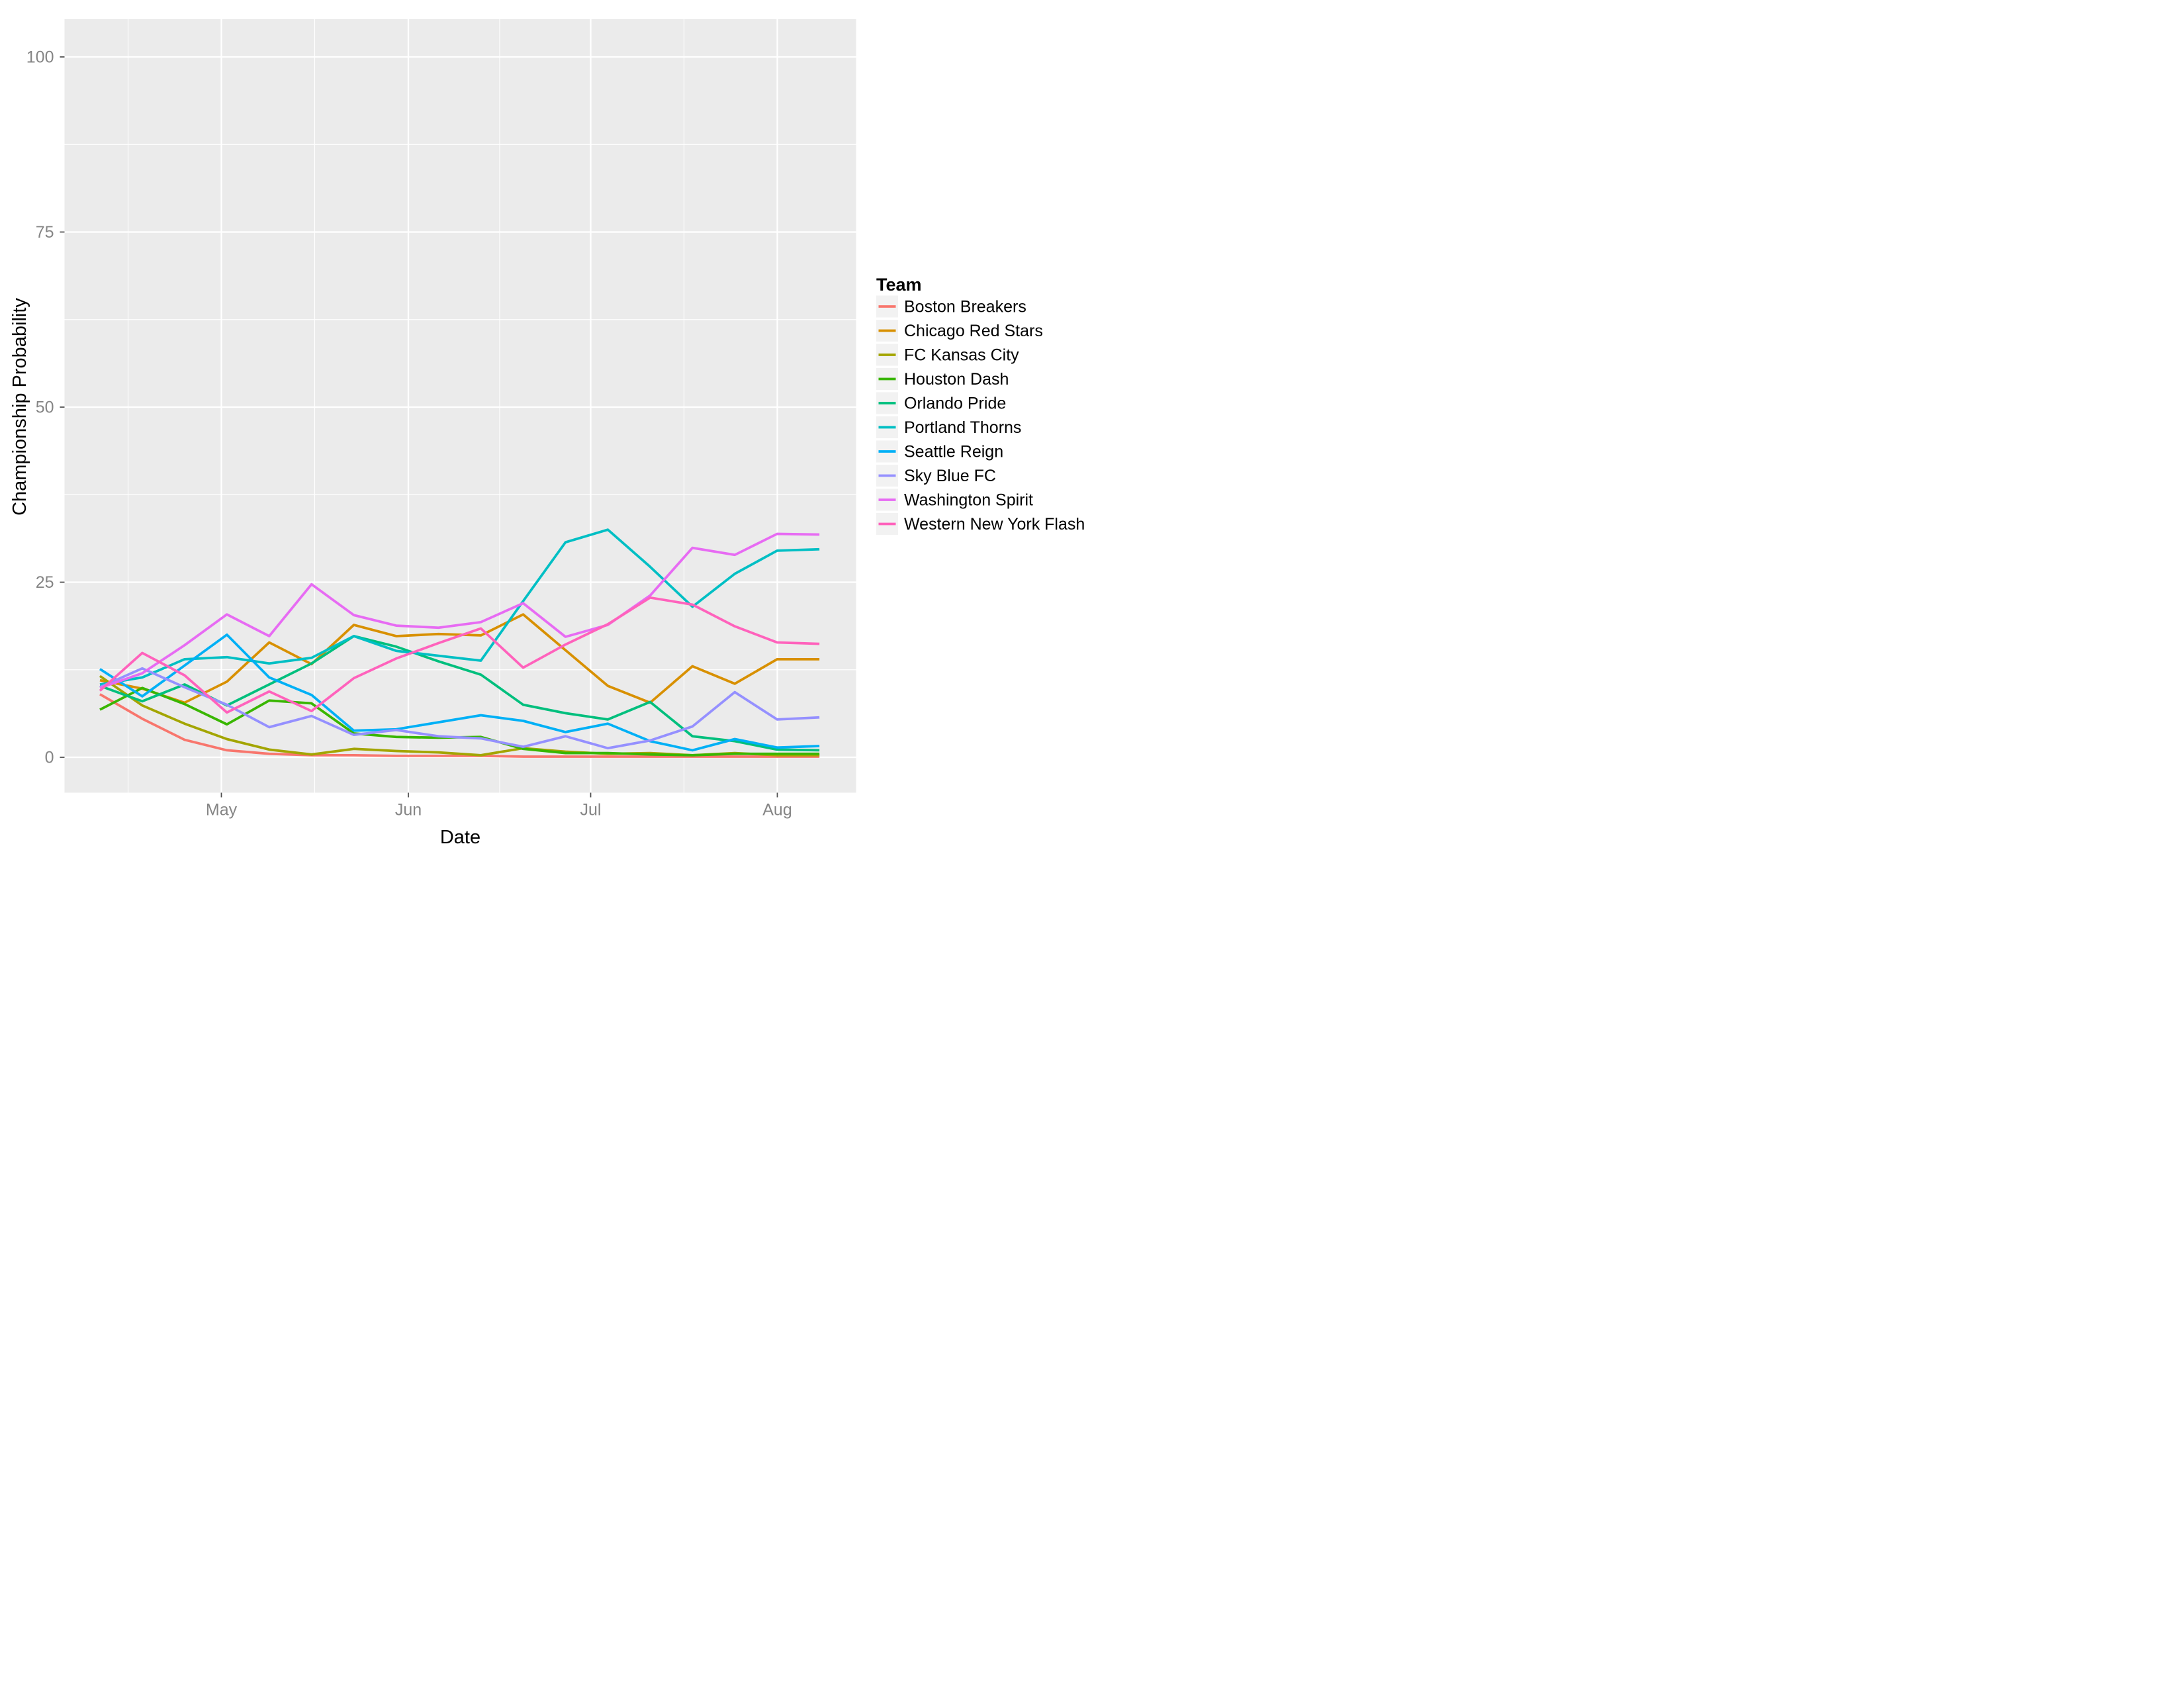  Describe the element at coordinates (955, 404) in the screenshot. I see `legend-label-orlando-pride: Orlando Pride` at that location.